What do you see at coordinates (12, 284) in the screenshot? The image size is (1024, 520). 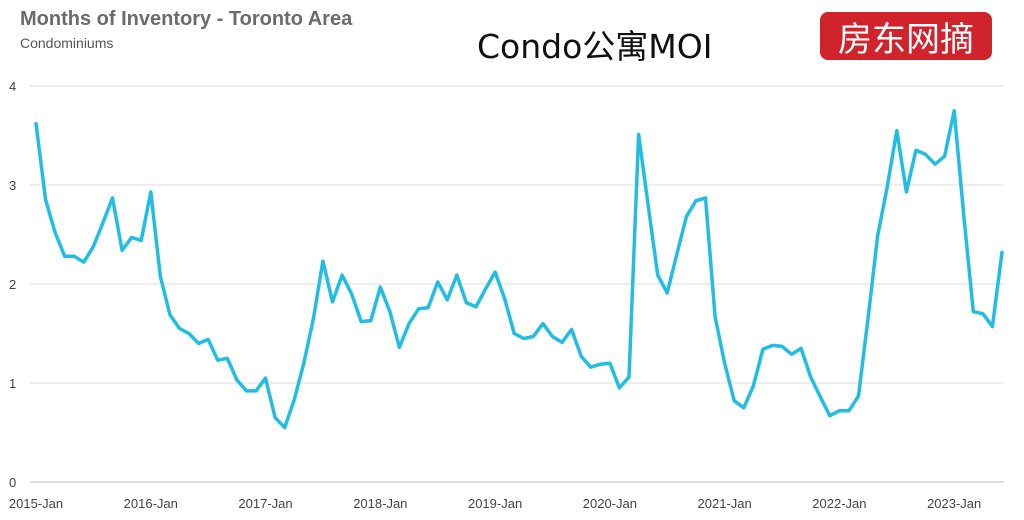 I see `y-tick-label: 2` at bounding box center [12, 284].